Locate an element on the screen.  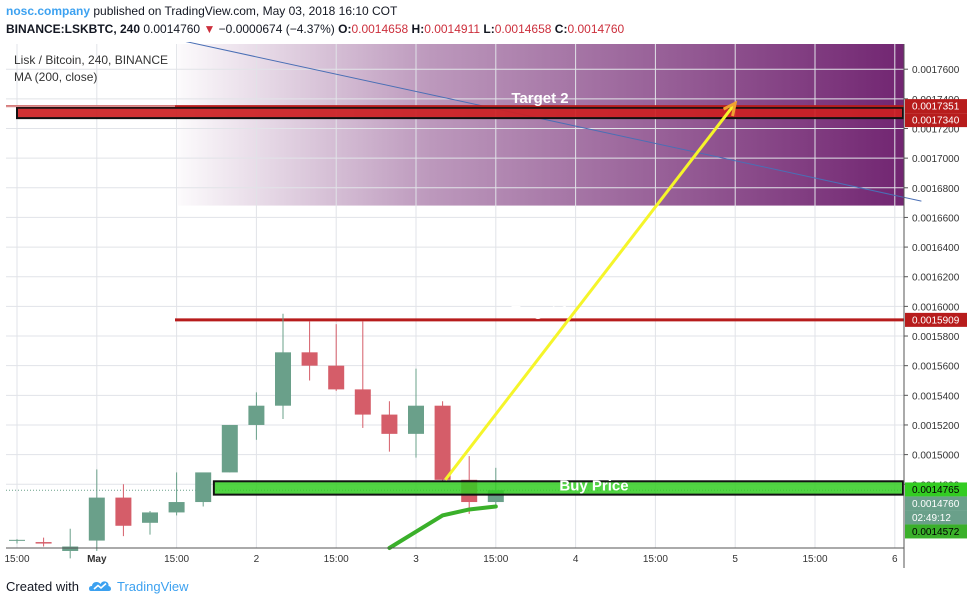
price-label-text: 02:49:12 is located at coordinates (931, 518).